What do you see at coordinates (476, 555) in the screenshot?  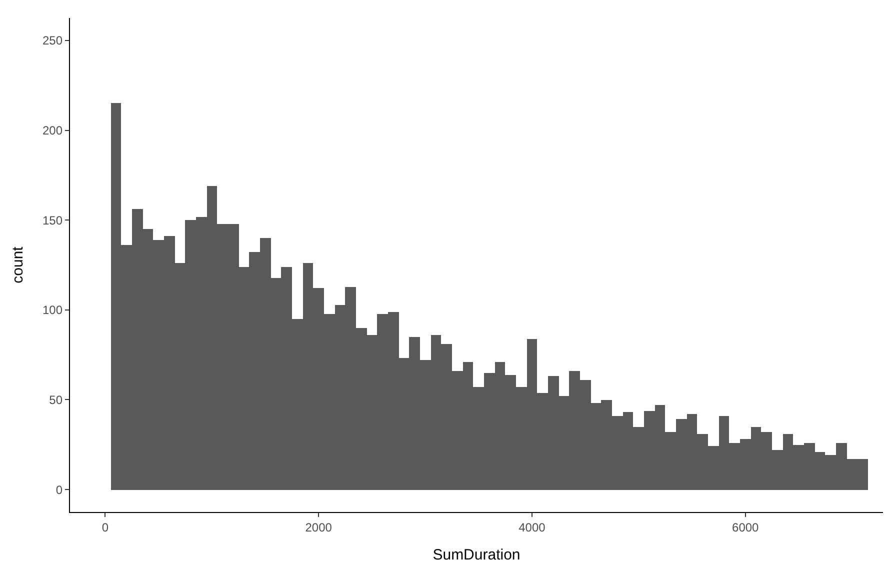 I see `x-axis-title: SumDuration` at bounding box center [476, 555].